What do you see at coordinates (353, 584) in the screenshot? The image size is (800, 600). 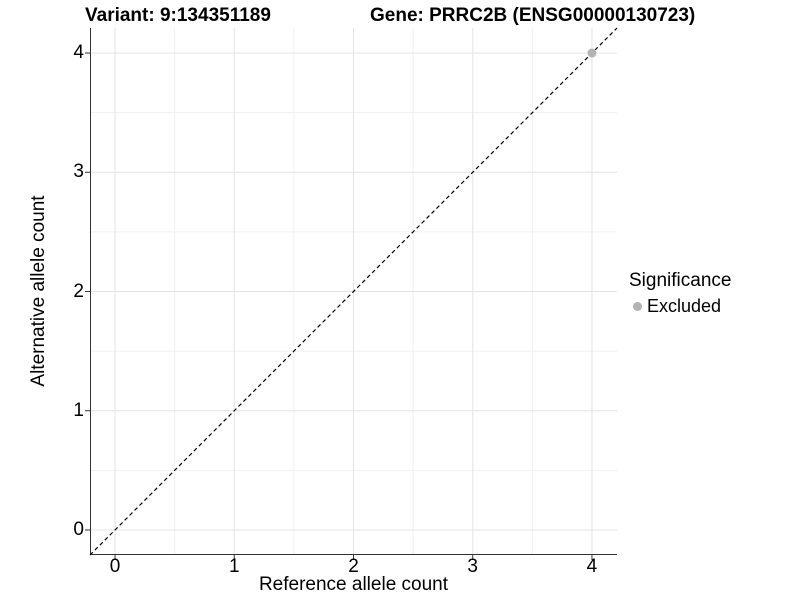 I see `x-axis-title: Reference allele count` at bounding box center [353, 584].